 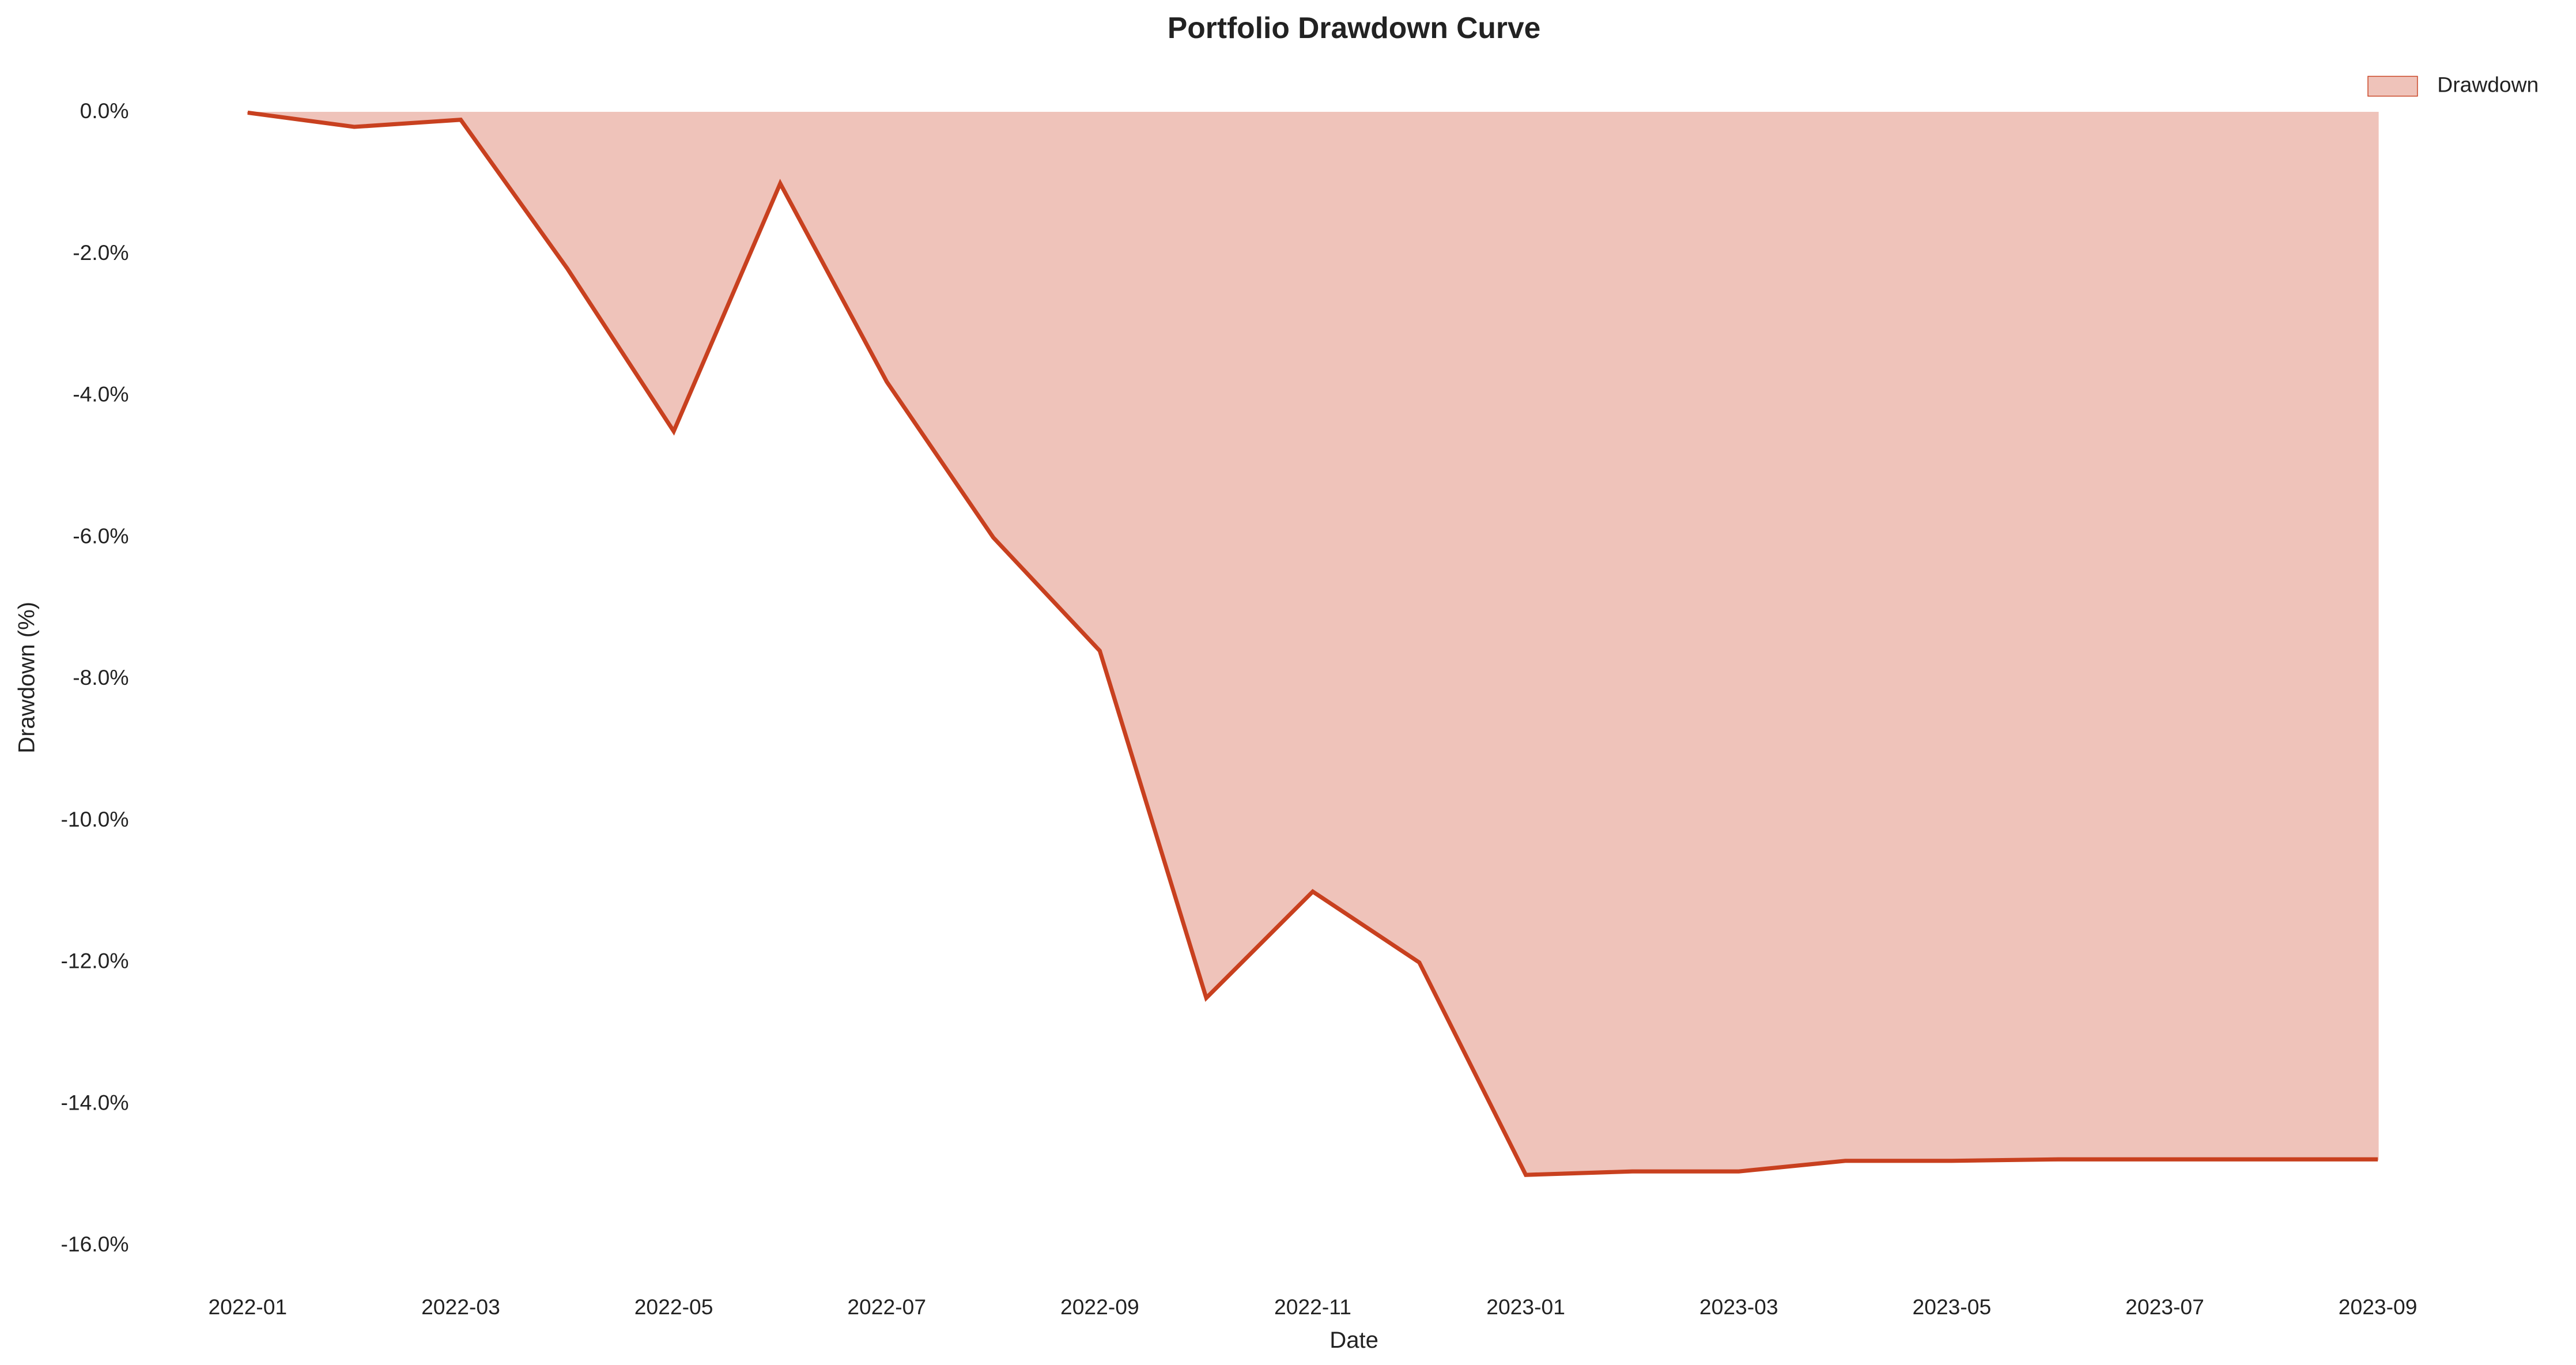 I want to click on x-tick-label: 2023-03, so click(x=1738, y=1307).